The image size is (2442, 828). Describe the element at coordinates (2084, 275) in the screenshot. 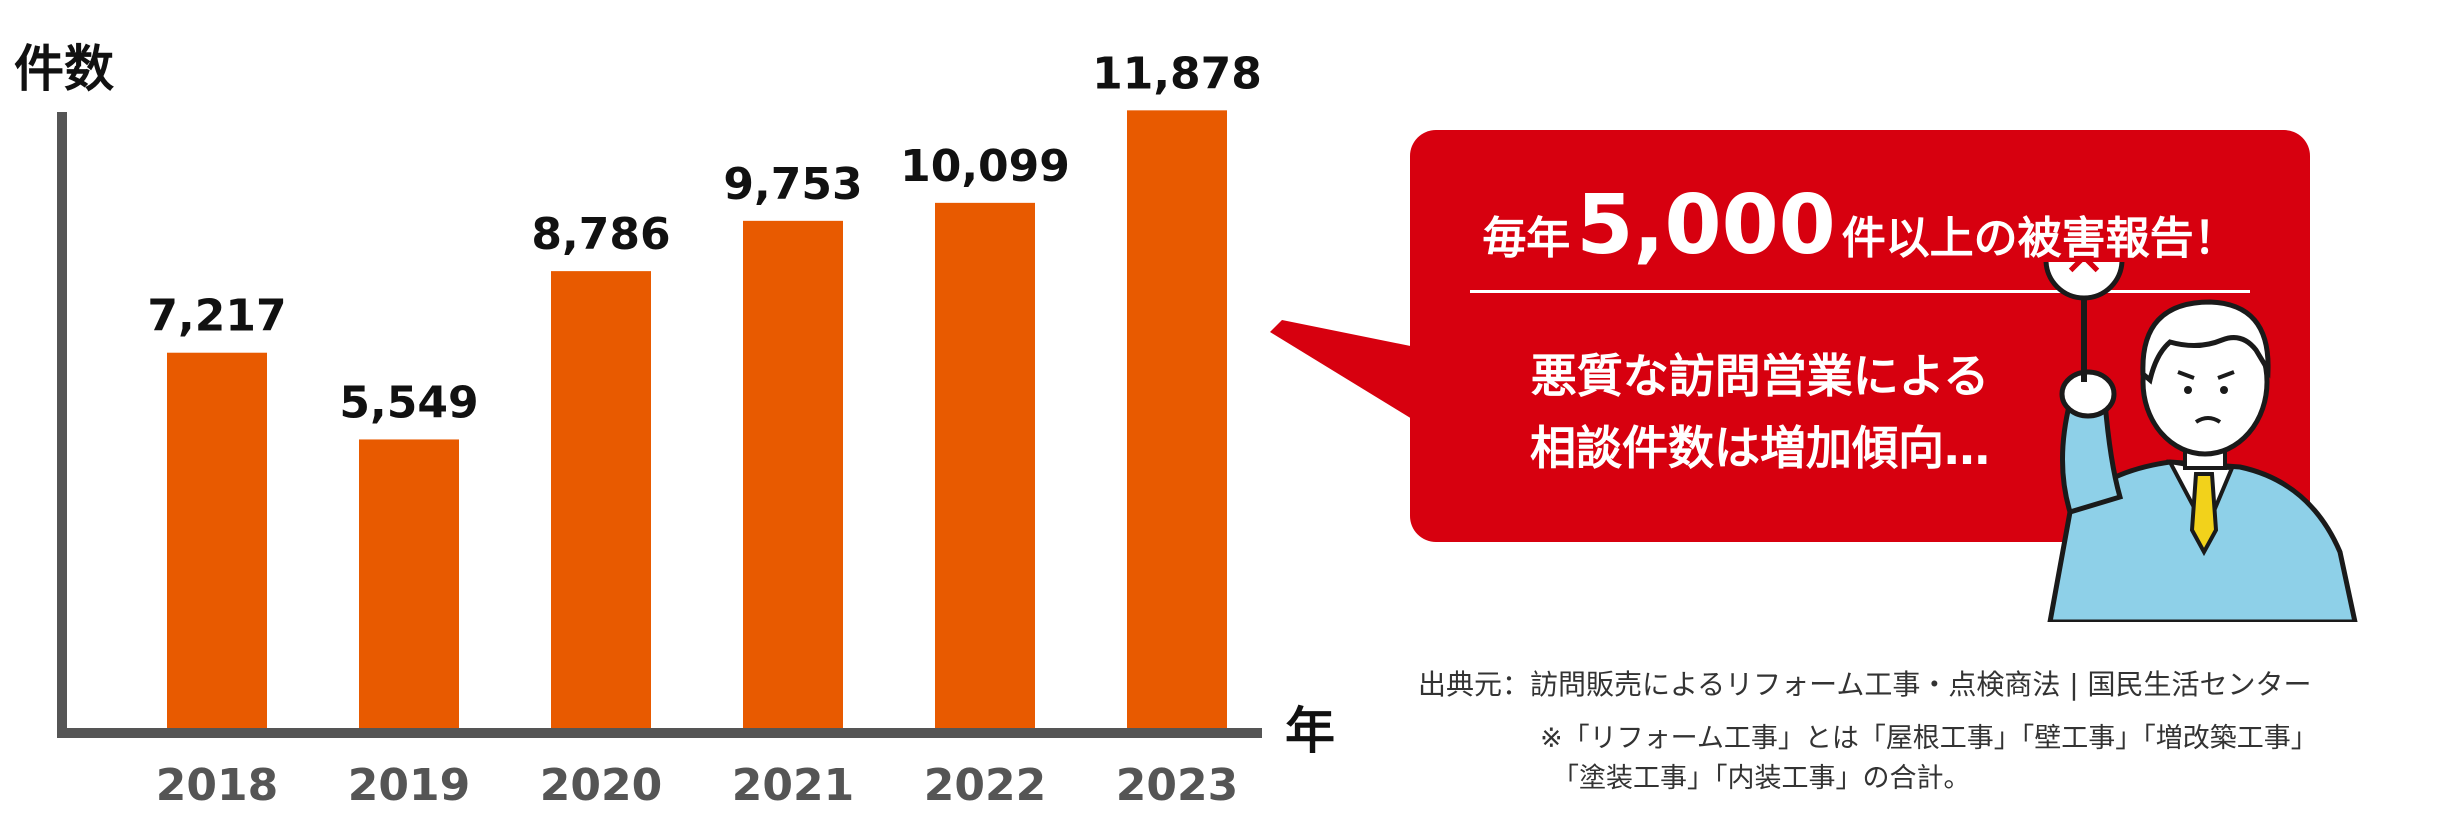

I see `sign-x-symbol: ✕` at that location.